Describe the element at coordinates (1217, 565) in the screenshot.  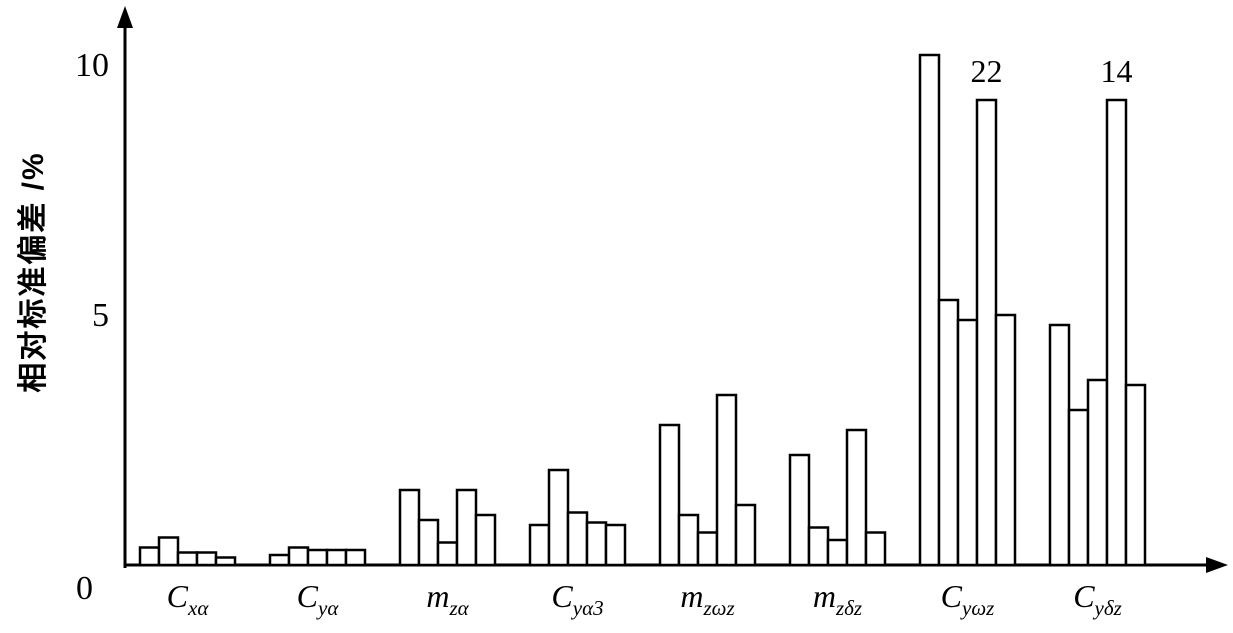
I see `x-axis-arrow-icon` at that location.